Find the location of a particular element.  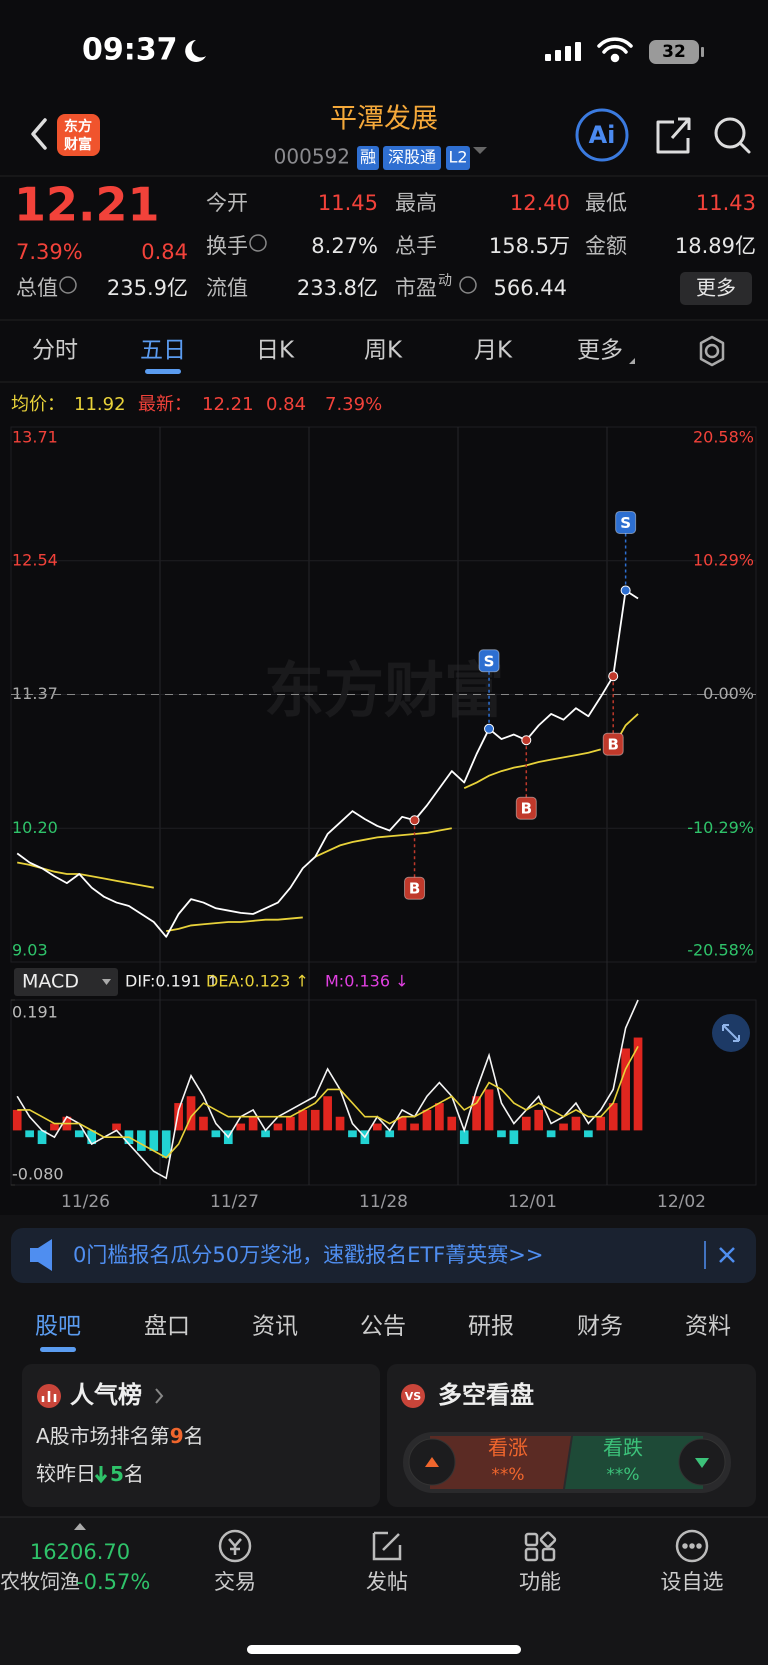

section-tab: 资料 is located at coordinates (708, 1327).